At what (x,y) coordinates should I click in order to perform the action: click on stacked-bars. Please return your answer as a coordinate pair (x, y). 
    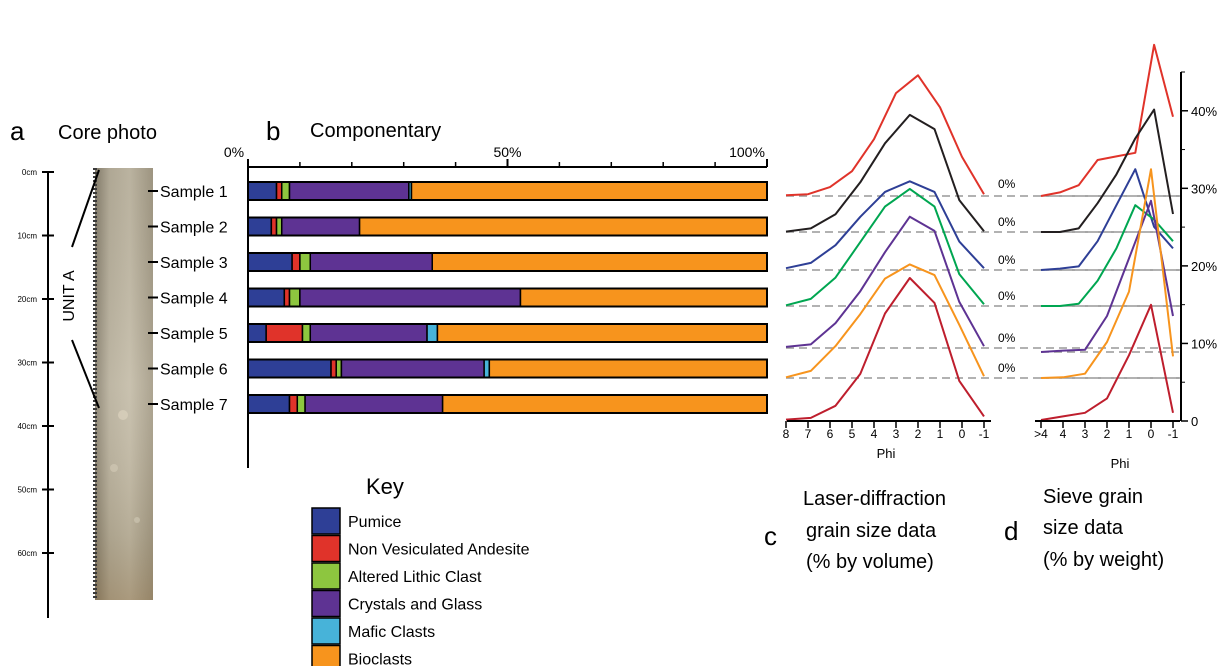
    Looking at the image, I should click on (507, 297).